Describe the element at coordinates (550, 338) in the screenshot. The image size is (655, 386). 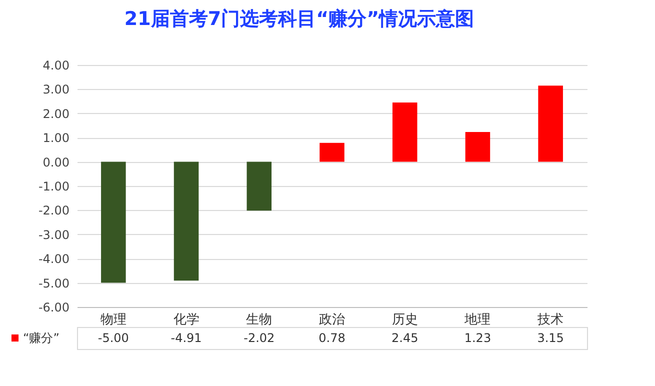
I see `data-label: 3.15` at that location.